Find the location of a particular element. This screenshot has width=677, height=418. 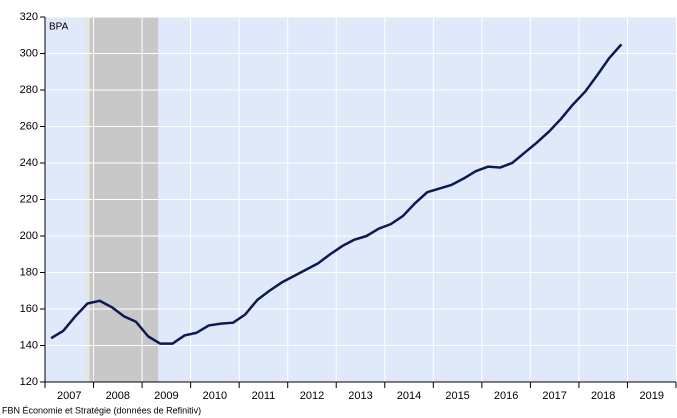

x-tick-label: 2019 is located at coordinates (651, 396).